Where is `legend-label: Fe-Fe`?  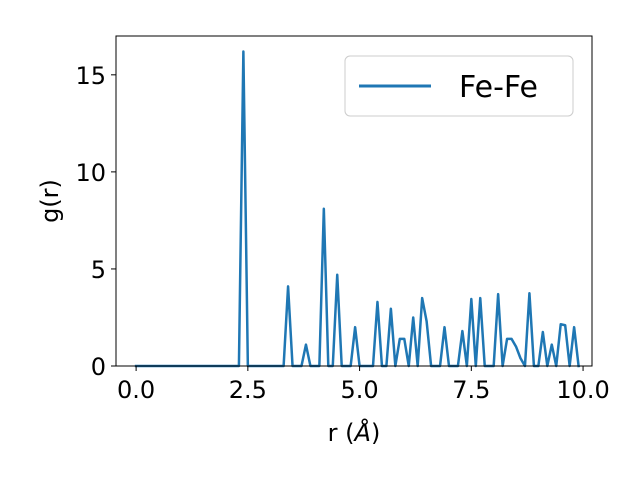 legend-label: Fe-Fe is located at coordinates (498, 87).